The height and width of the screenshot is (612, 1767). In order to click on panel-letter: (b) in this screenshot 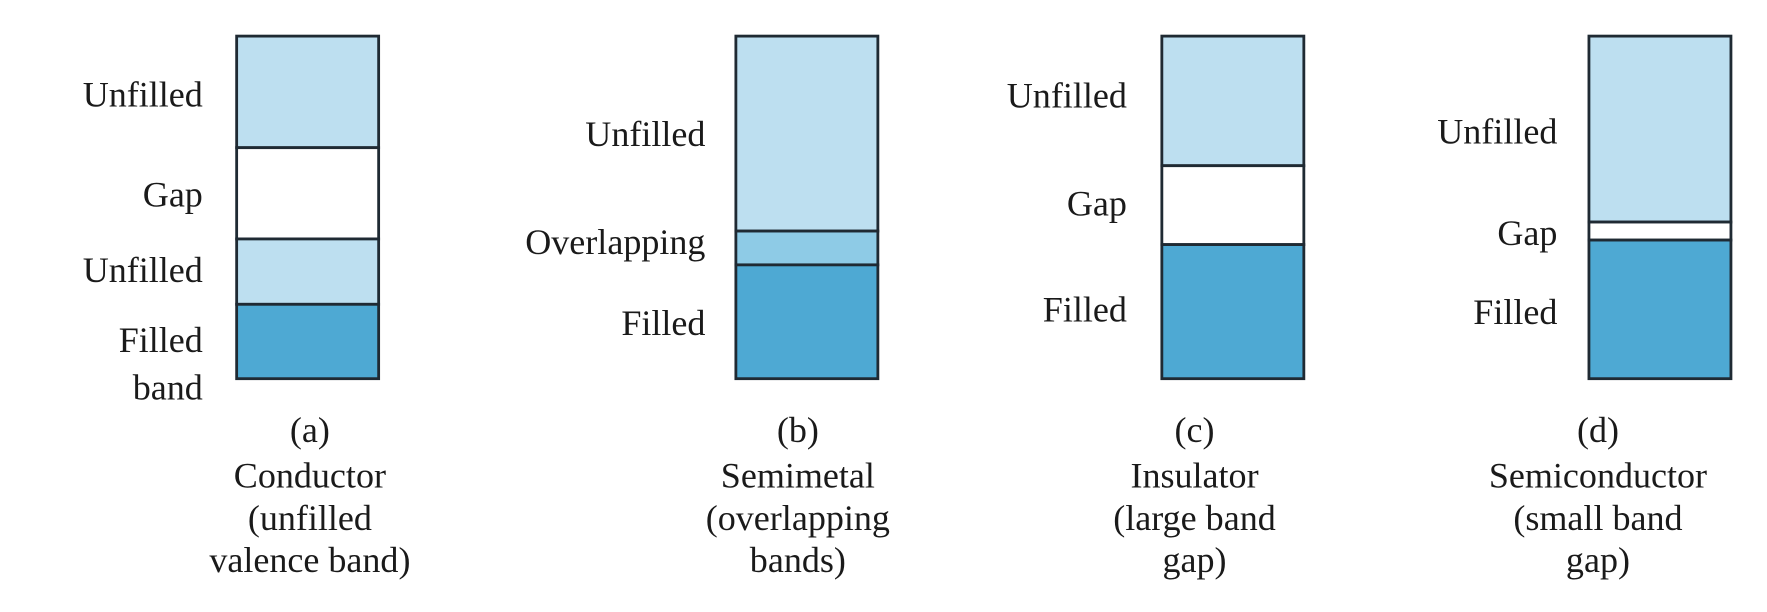, I will do `click(798, 430)`.